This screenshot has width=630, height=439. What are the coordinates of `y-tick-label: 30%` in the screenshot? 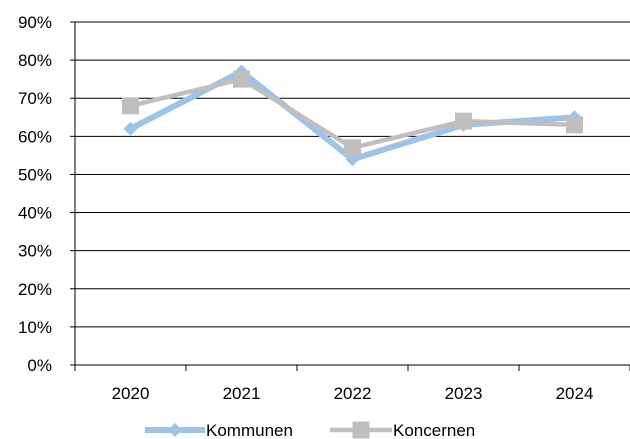 It's located at (35, 251).